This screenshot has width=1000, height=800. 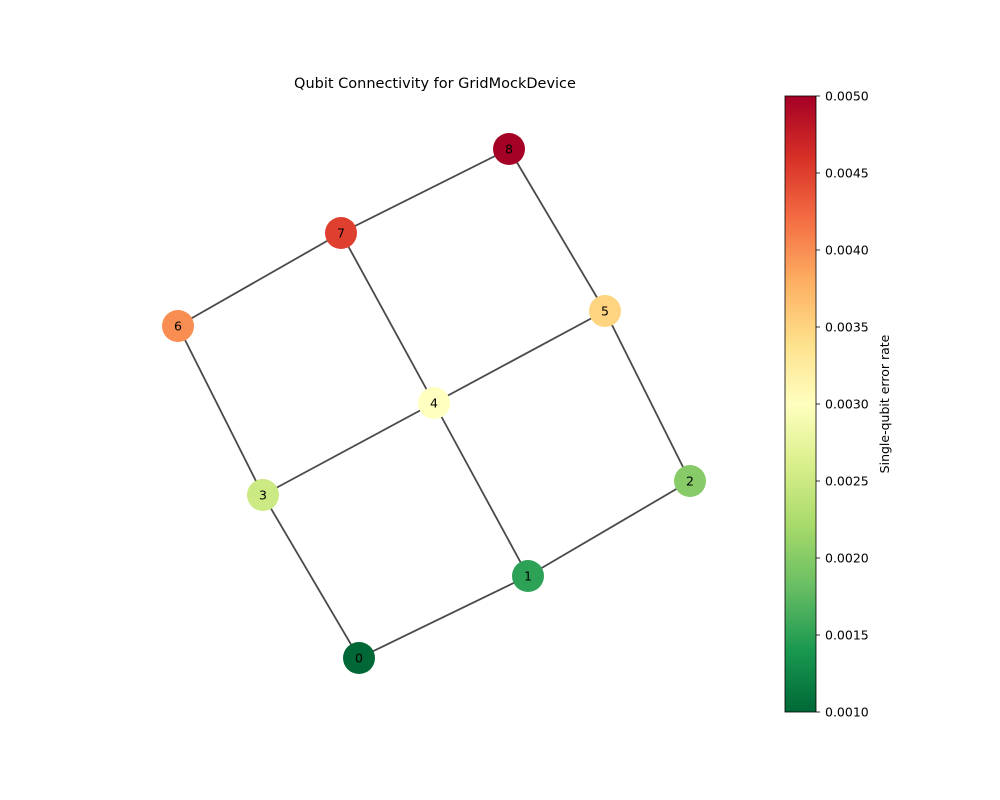 I want to click on qubit-label: 7, so click(x=341, y=233).